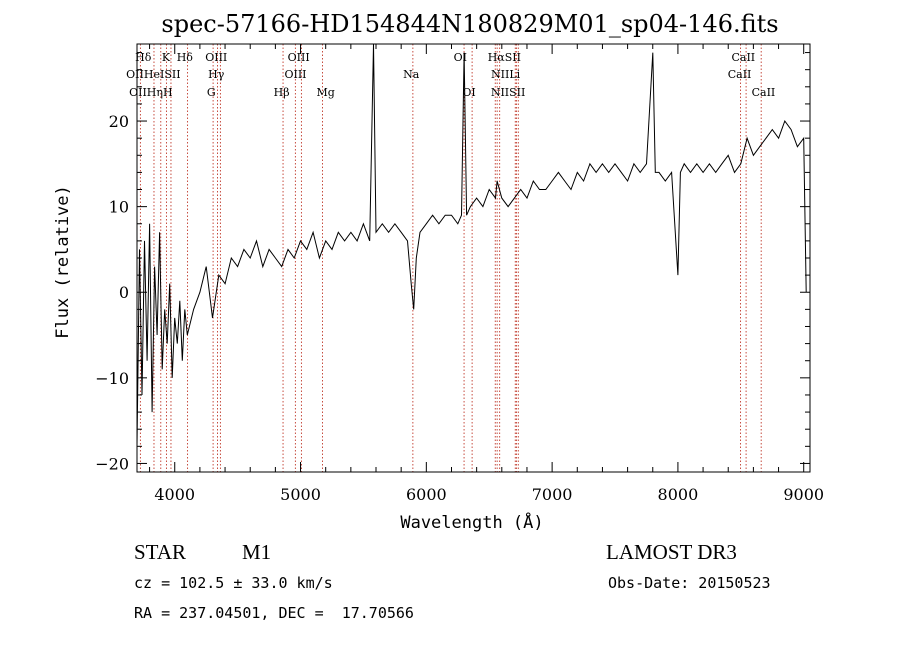 The width and height of the screenshot is (900, 649). What do you see at coordinates (216, 74) in the screenshot?
I see `line-label: Hγ` at bounding box center [216, 74].